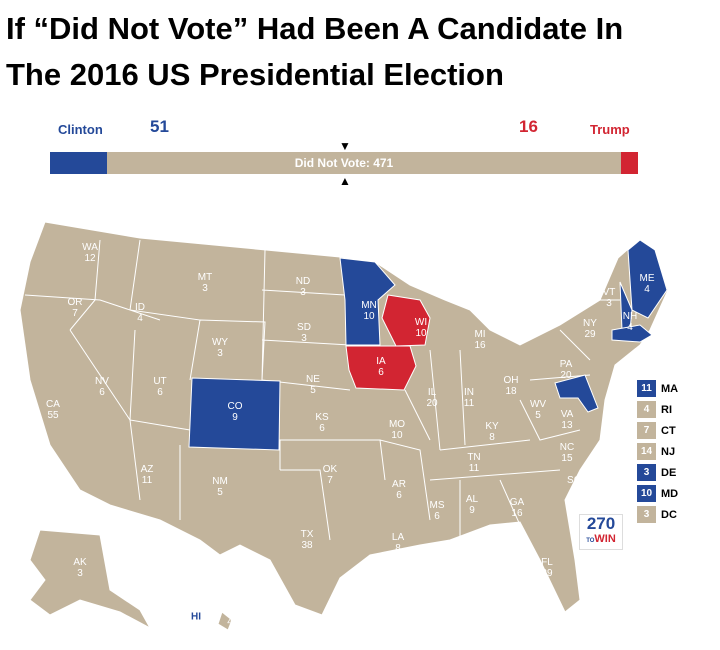  What do you see at coordinates (196, 617) in the screenshot?
I see `state-label-hi: HI` at bounding box center [196, 617].